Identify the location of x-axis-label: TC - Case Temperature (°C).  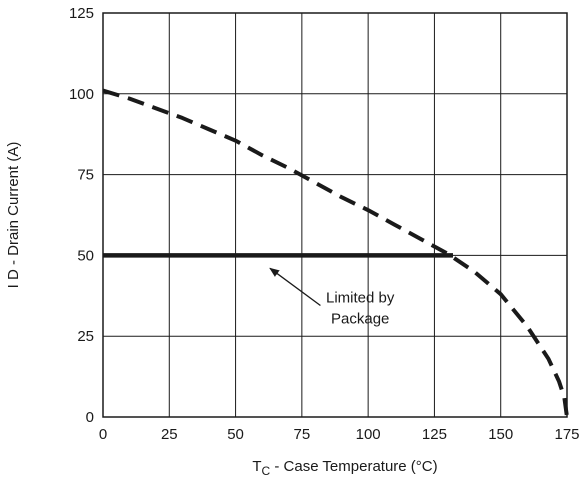
(344, 467).